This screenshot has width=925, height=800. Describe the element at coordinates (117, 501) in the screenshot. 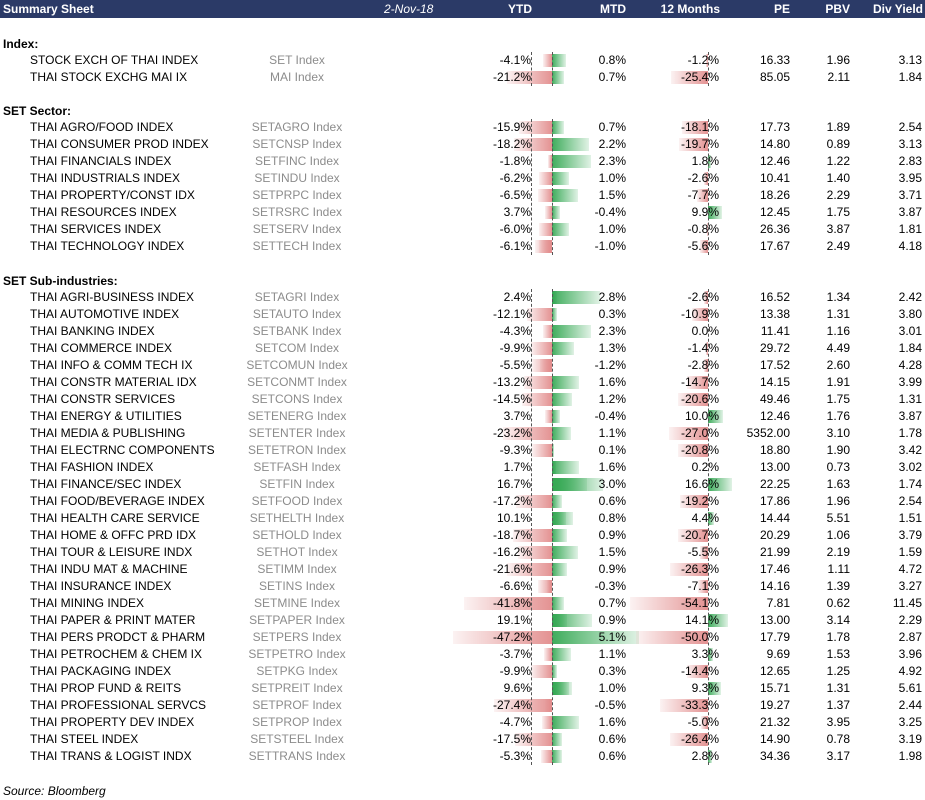

I see `index-name: THAI FOOD/BEVERAGE INDEX` at that location.